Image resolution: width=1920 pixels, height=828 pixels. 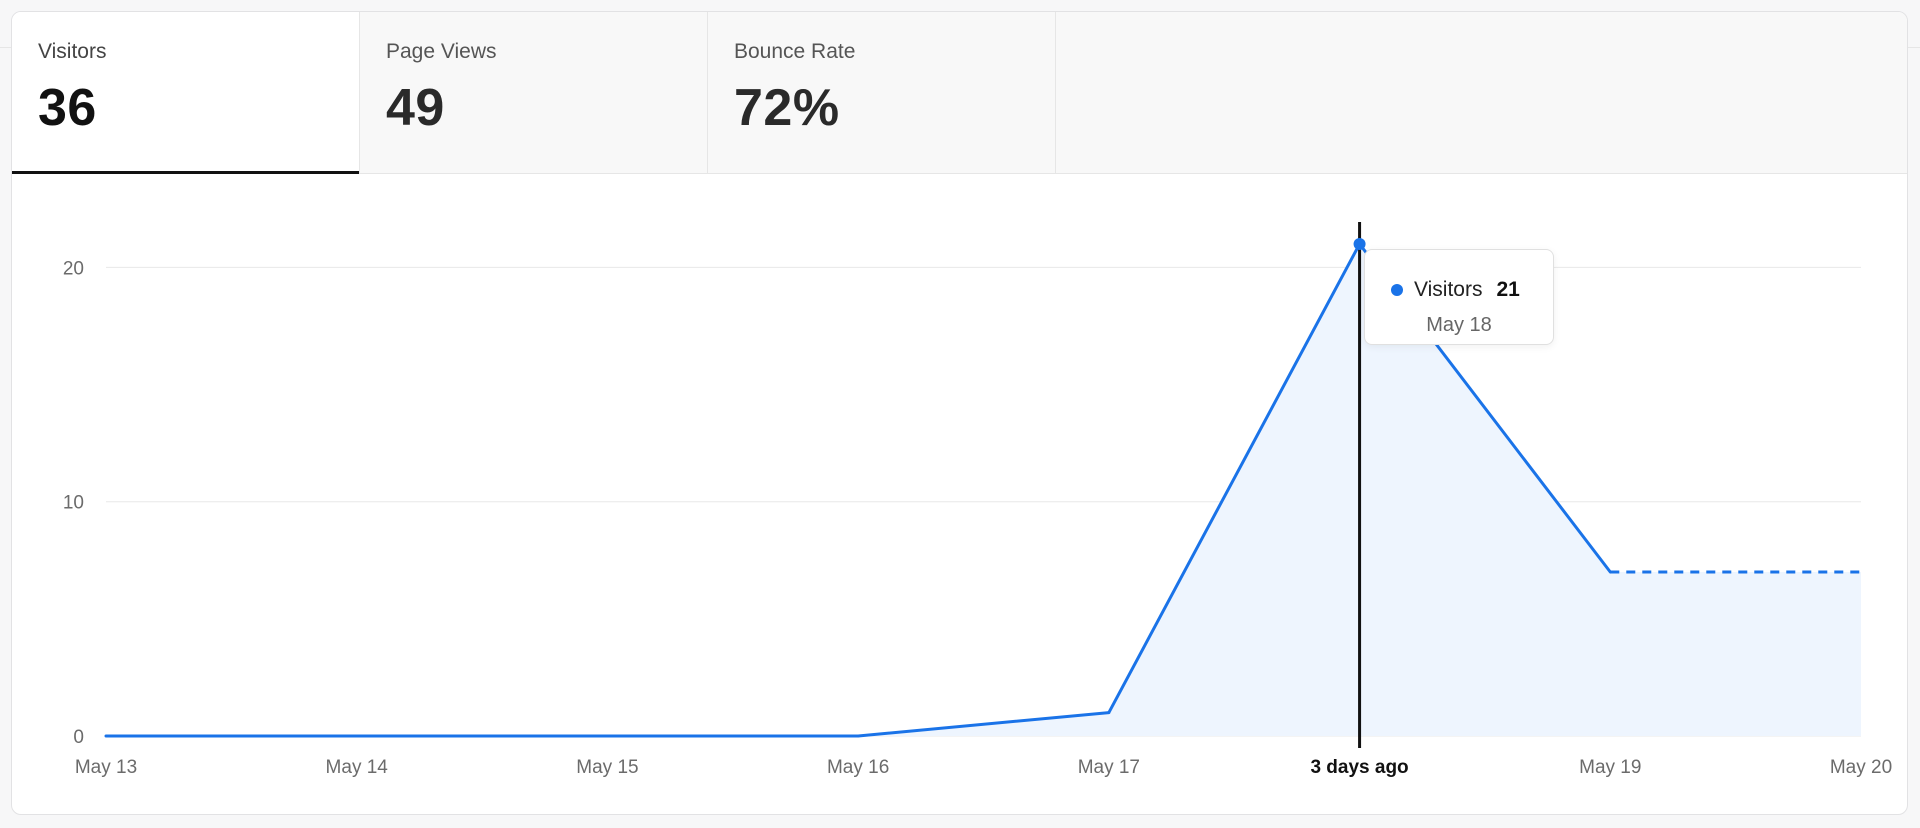 What do you see at coordinates (67, 108) in the screenshot?
I see `tab-visitors-value: 36` at bounding box center [67, 108].